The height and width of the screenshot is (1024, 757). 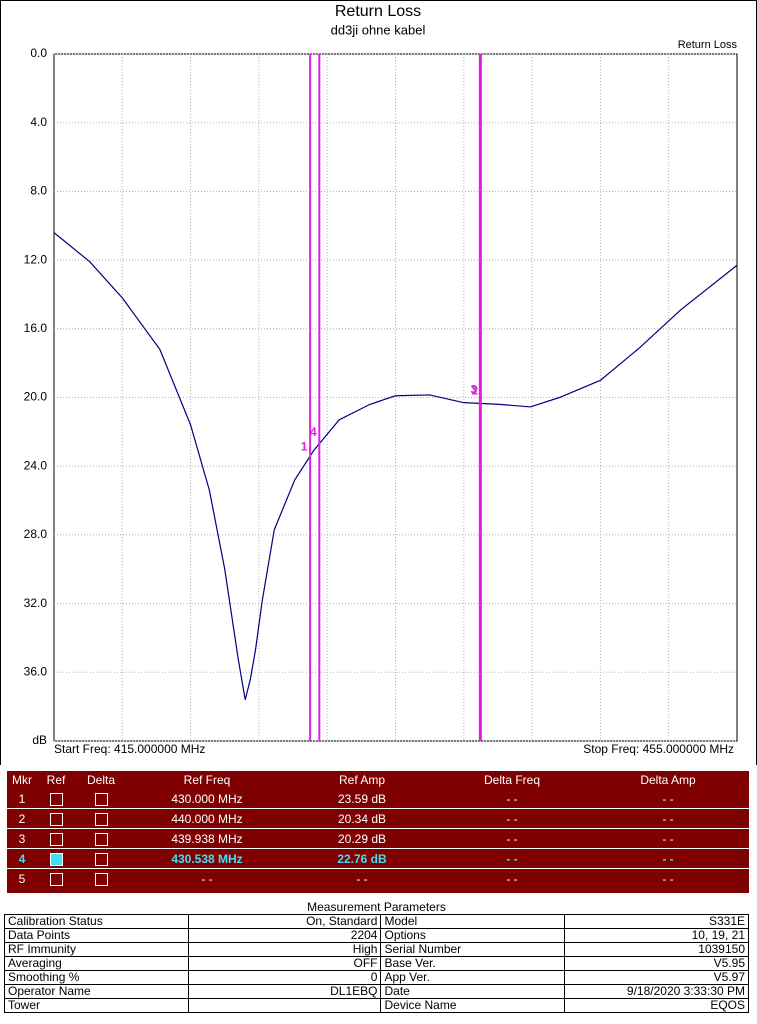 I want to click on parameter-name: Averaging, so click(x=96, y=963).